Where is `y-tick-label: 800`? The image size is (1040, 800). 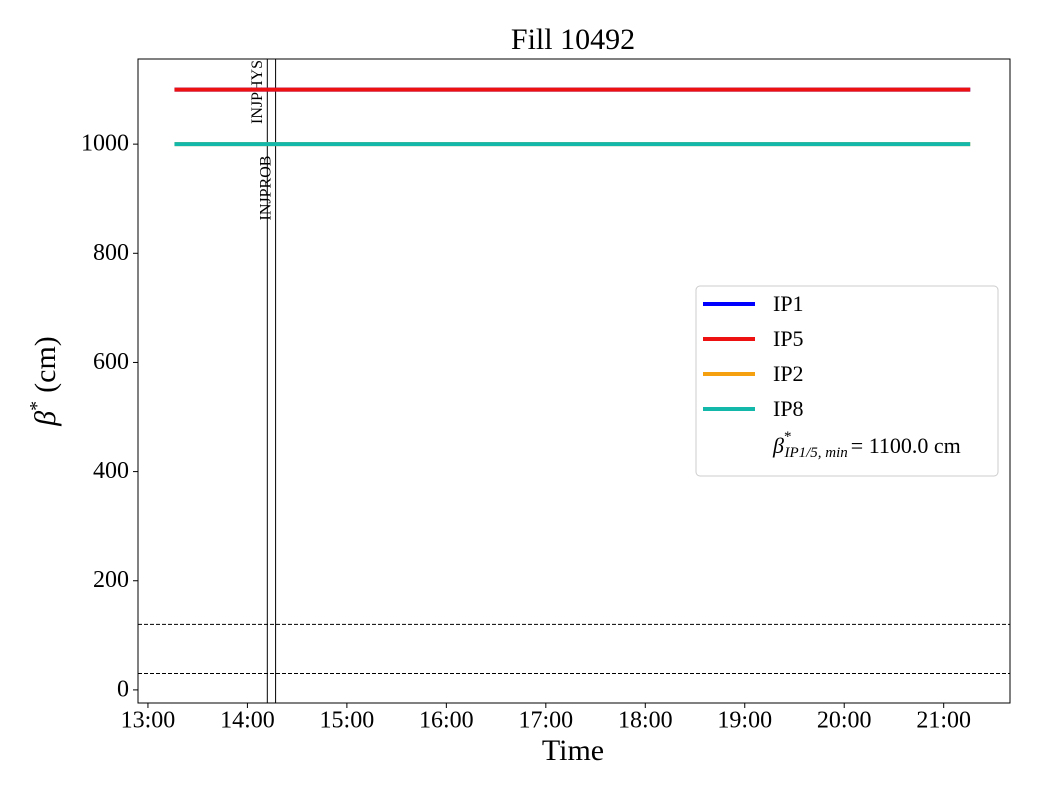 y-tick-label: 800 is located at coordinates (111, 253).